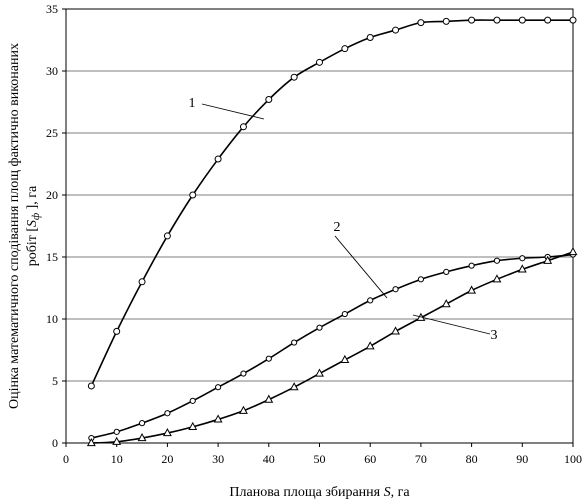  I want to click on y-axis-label-line-2: робіт [Sф ], га, so click(33, 225).